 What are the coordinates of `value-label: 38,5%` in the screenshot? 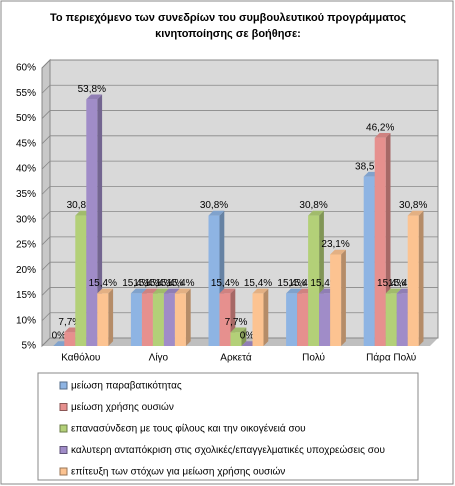 It's located at (369, 166).